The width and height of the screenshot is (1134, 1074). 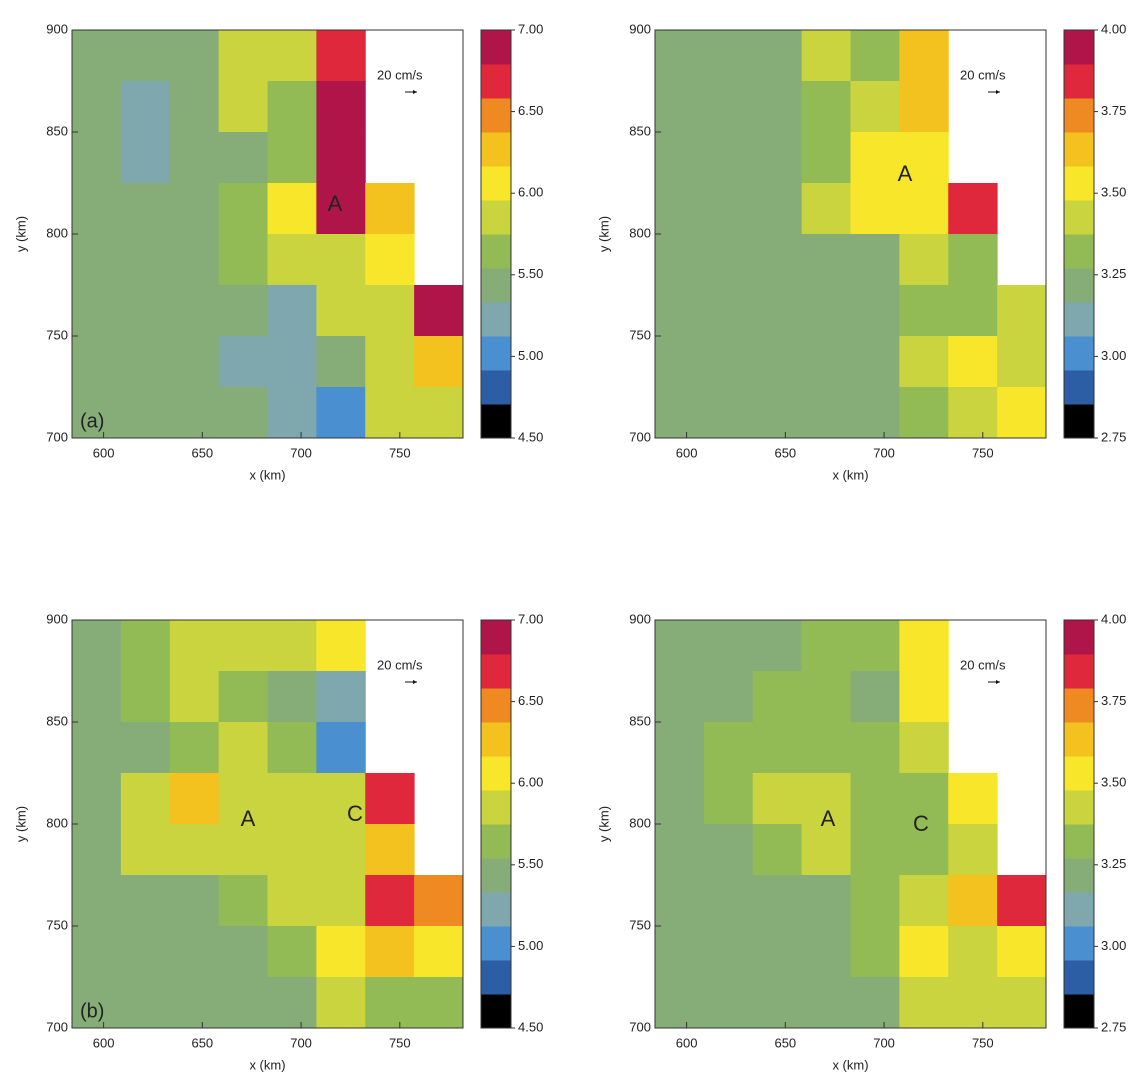 I want to click on colorbar-tick-label: 2.75, so click(x=1113, y=1026).